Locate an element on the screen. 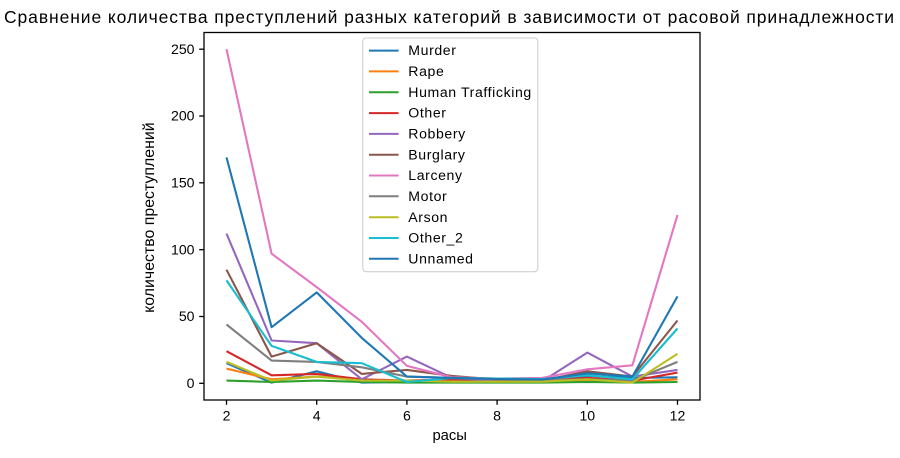  svg-text: Arson is located at coordinates (428, 217).